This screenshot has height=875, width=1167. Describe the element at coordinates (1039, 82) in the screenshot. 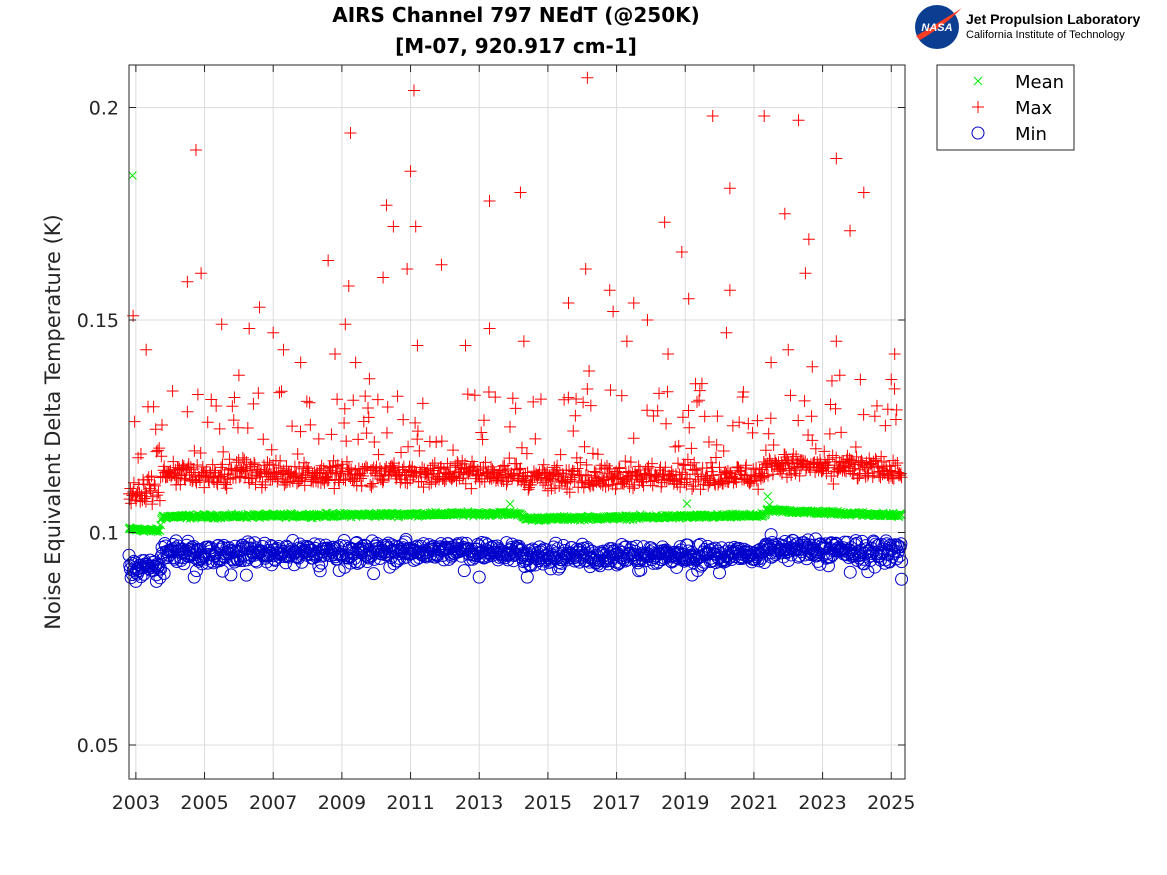

I see `legend-label-mean: Mean` at that location.